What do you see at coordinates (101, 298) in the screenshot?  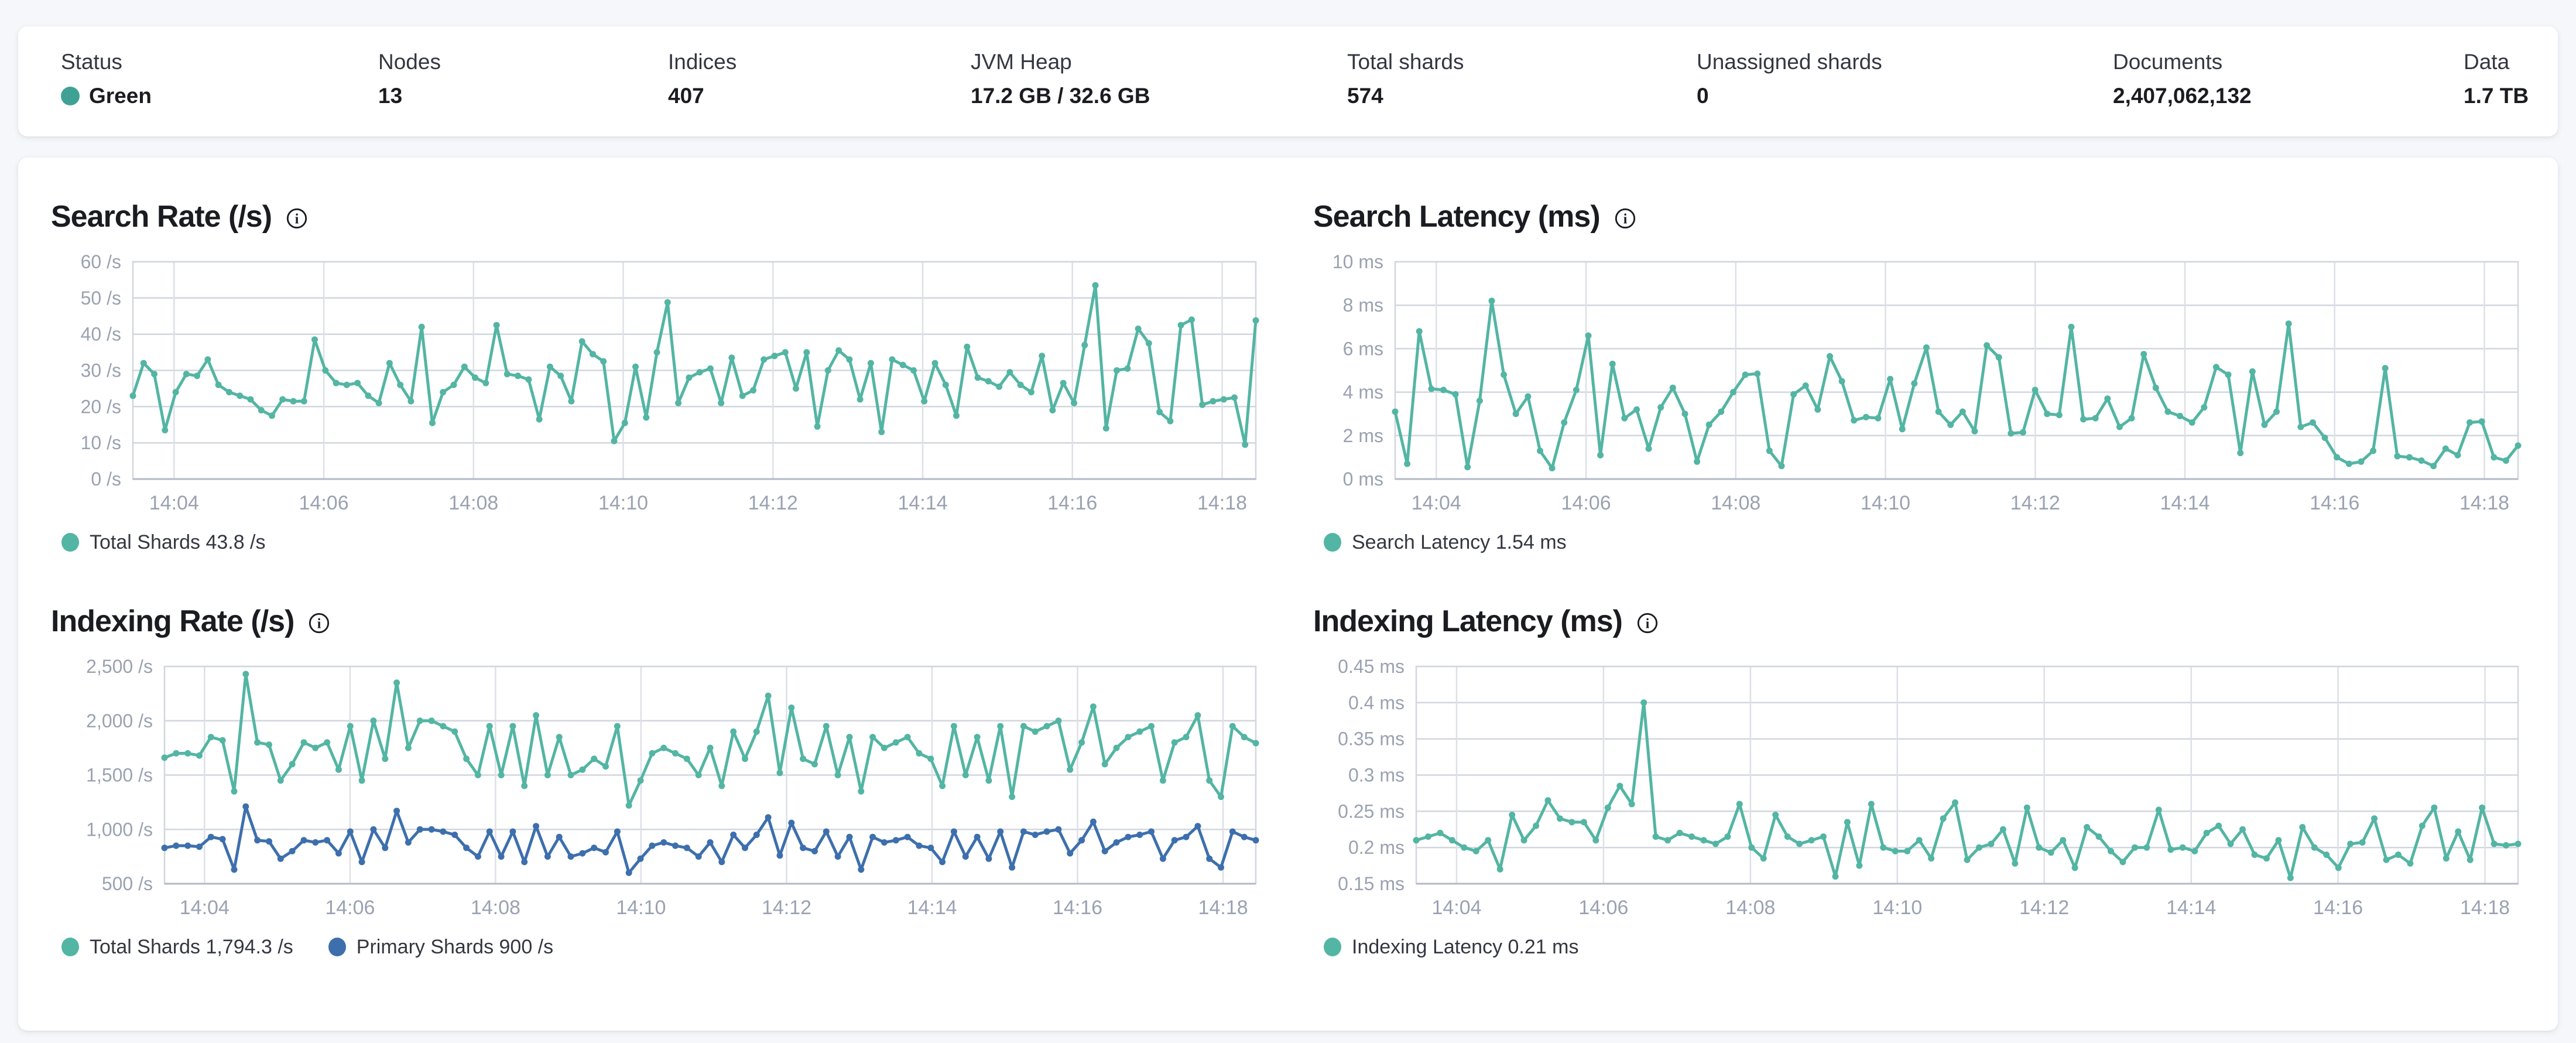 I see `svg-text: 50 /s` at bounding box center [101, 298].